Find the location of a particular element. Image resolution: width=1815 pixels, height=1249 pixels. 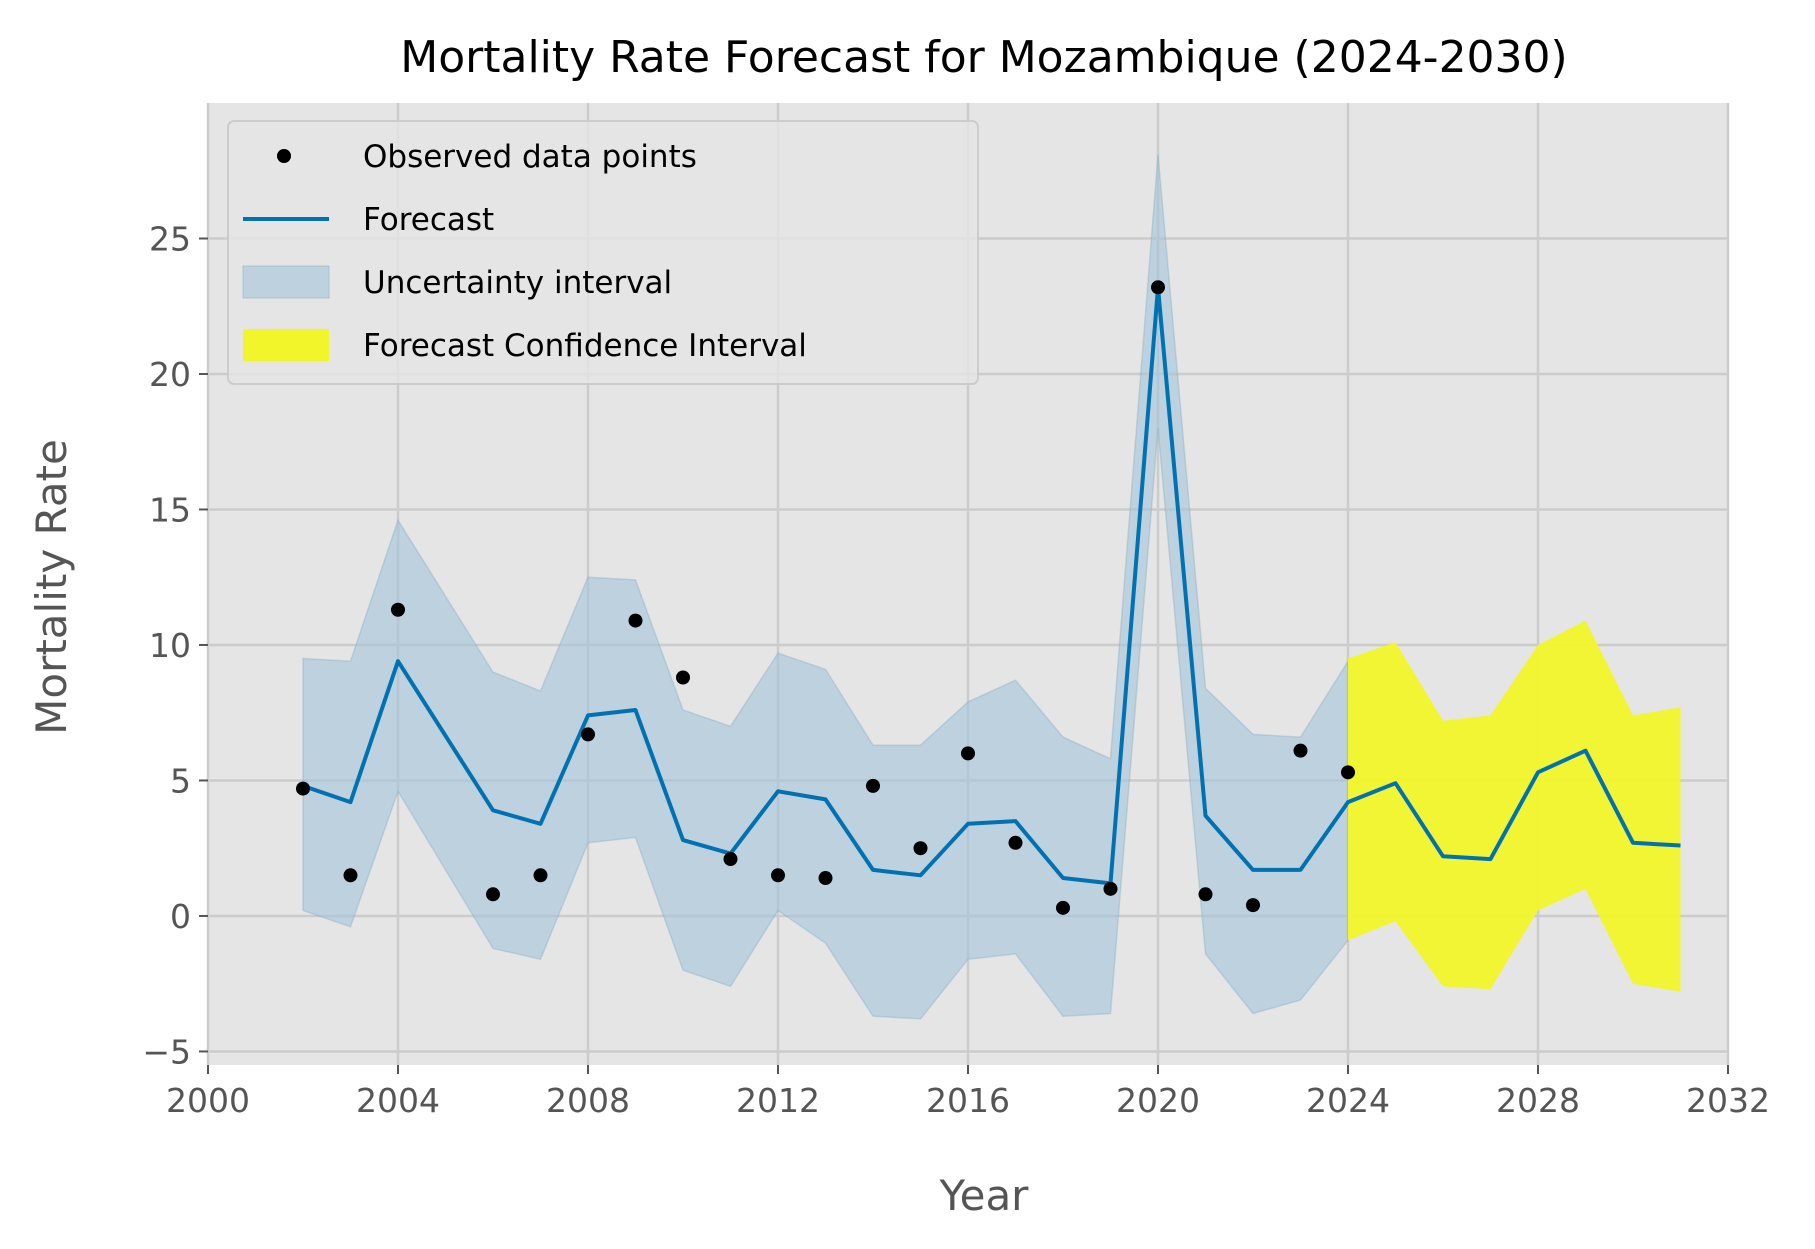

x-tick-label: 2008 is located at coordinates (588, 1100).